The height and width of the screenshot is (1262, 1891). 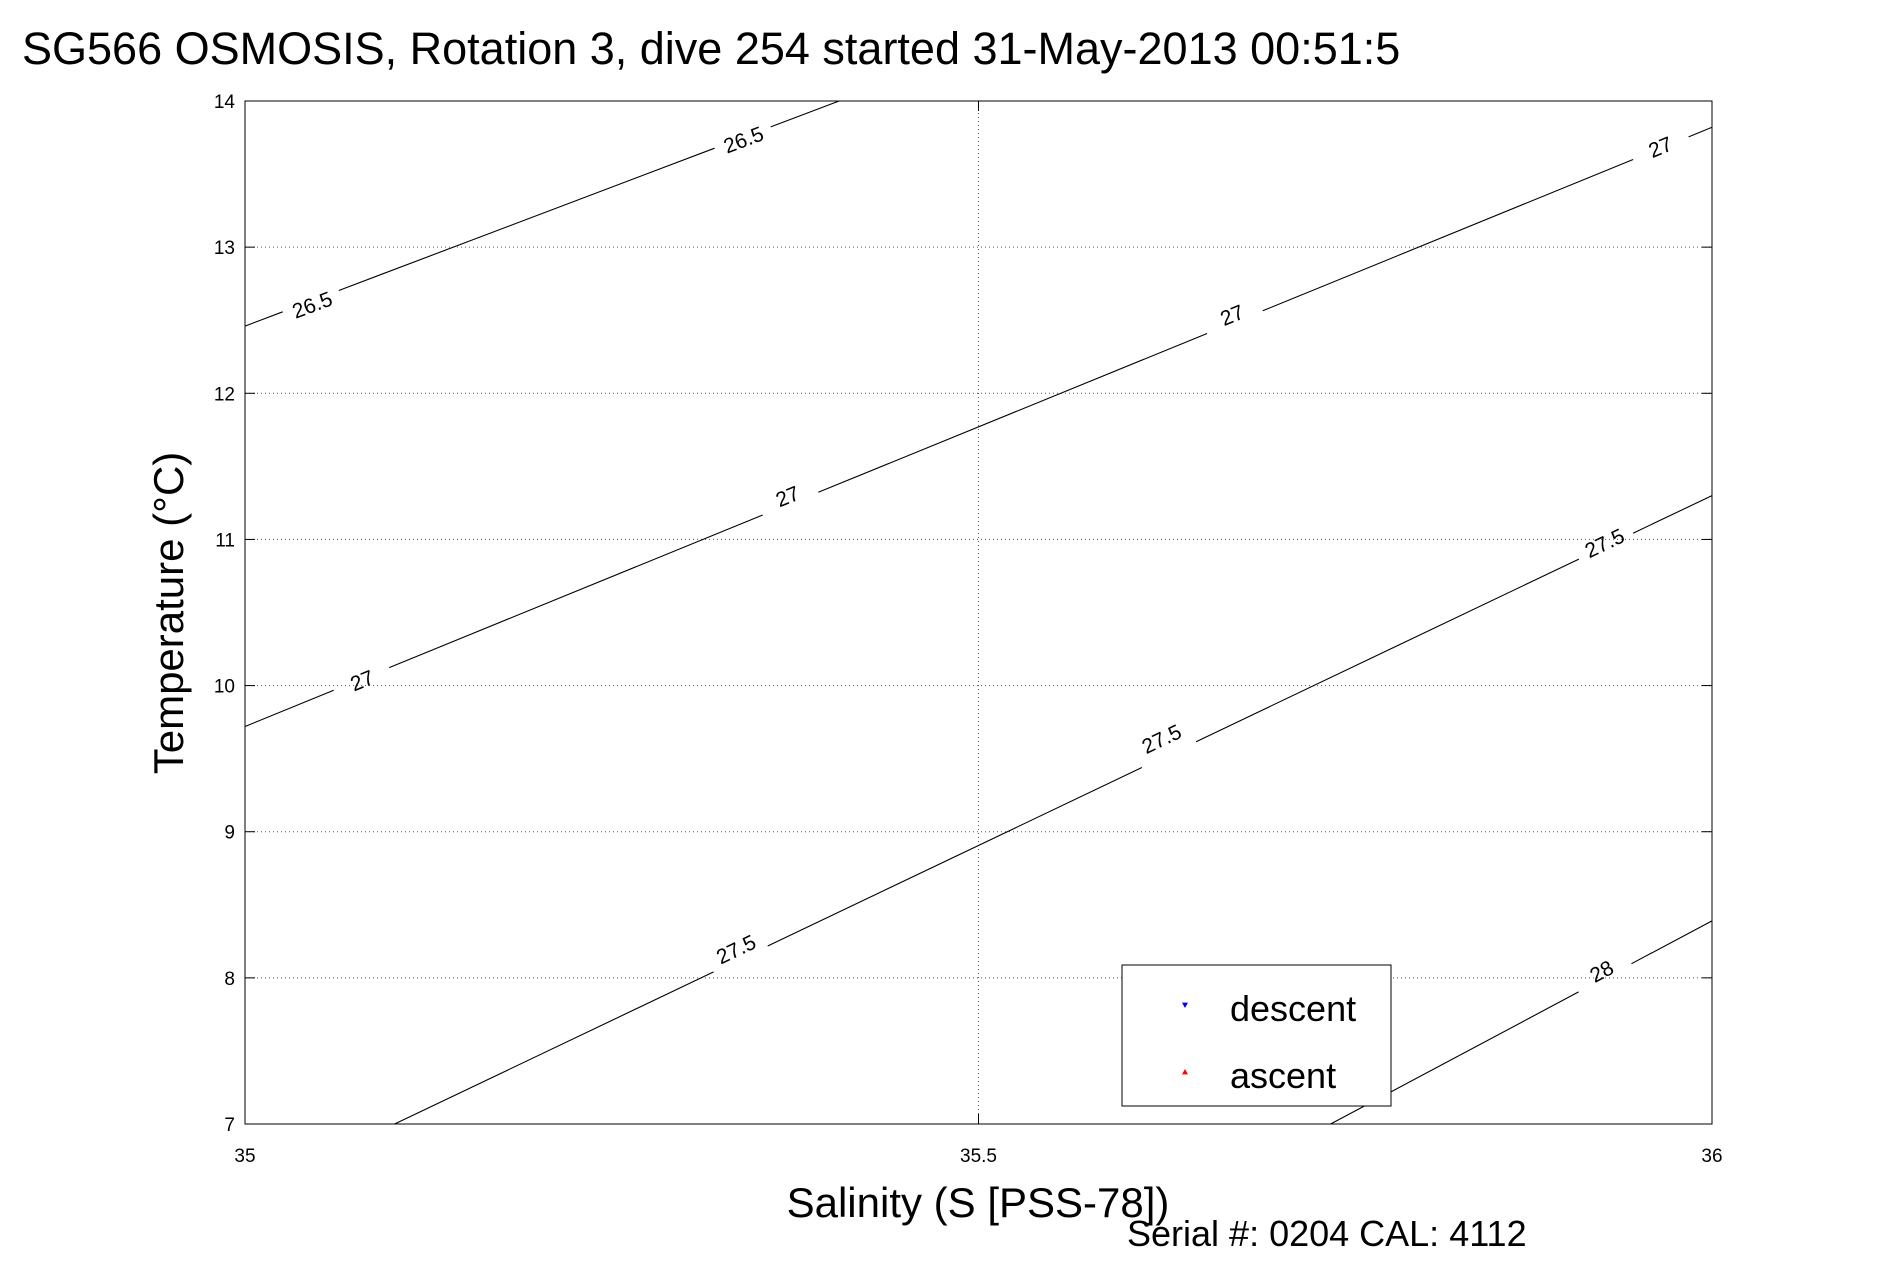 What do you see at coordinates (1256, 1035) in the screenshot?
I see `legend: descent ascent` at bounding box center [1256, 1035].